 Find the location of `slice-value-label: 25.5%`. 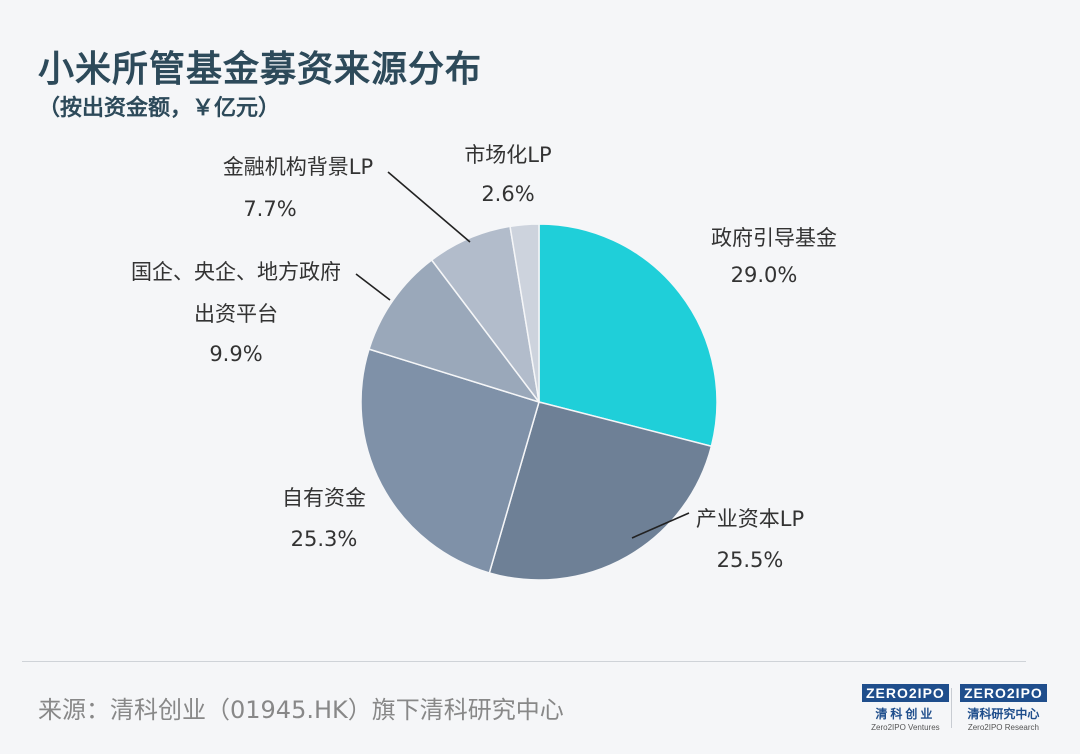

slice-value-label: 25.5% is located at coordinates (750, 560).